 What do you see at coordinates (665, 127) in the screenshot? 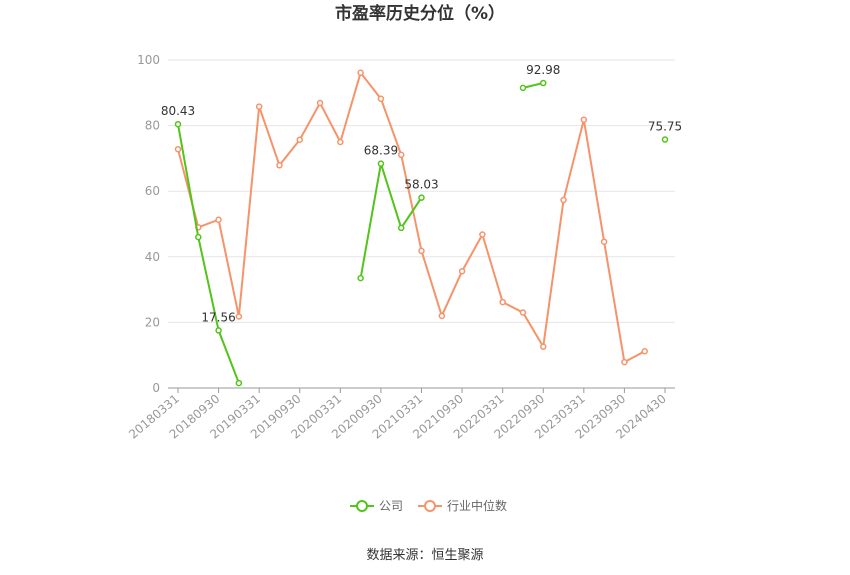
I see `data-label: 75.75` at bounding box center [665, 127].